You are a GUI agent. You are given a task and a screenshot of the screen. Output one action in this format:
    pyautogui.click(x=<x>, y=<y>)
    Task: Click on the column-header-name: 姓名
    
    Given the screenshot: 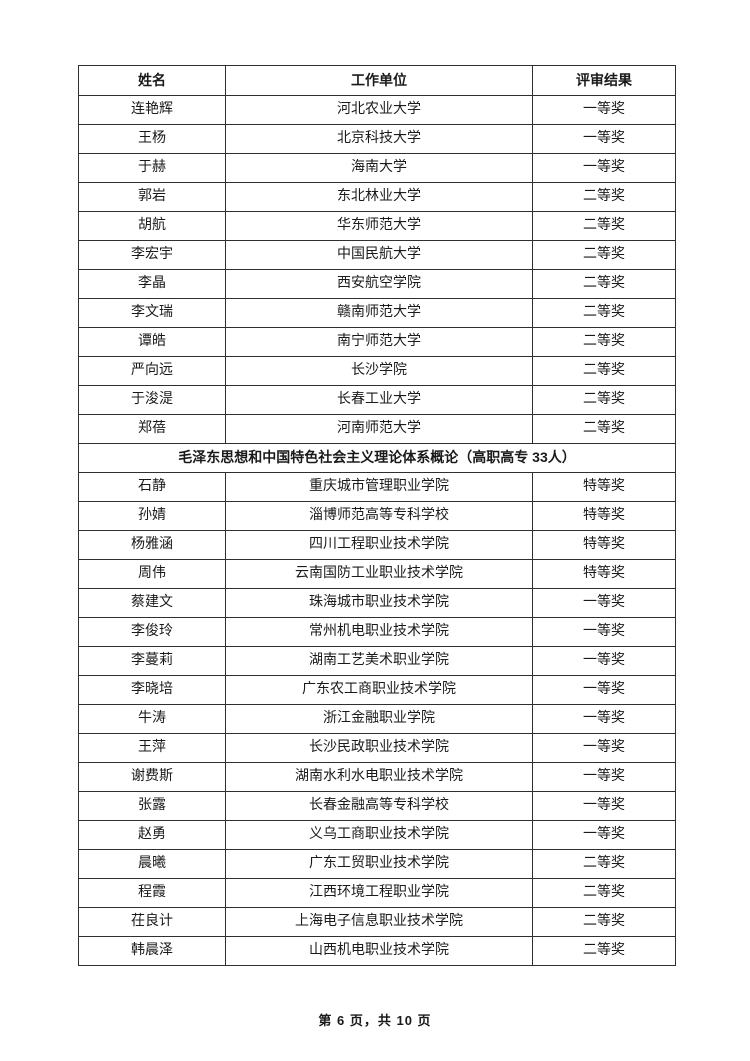 What is the action you would take?
    pyautogui.click(x=152, y=80)
    